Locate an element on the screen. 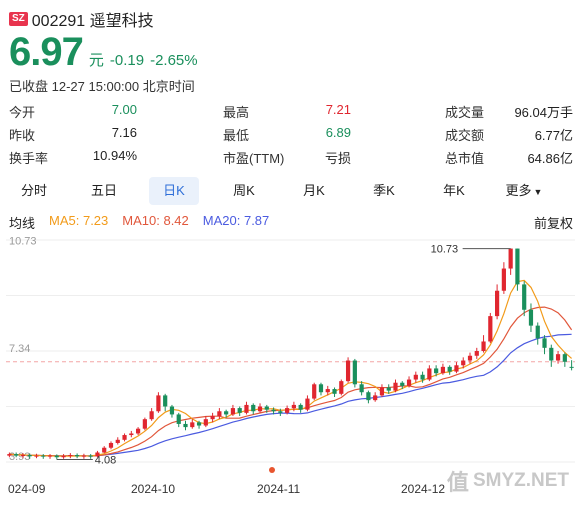 The width and height of the screenshot is (581, 509). stat-label: 成交量 is located at coordinates (465, 112).